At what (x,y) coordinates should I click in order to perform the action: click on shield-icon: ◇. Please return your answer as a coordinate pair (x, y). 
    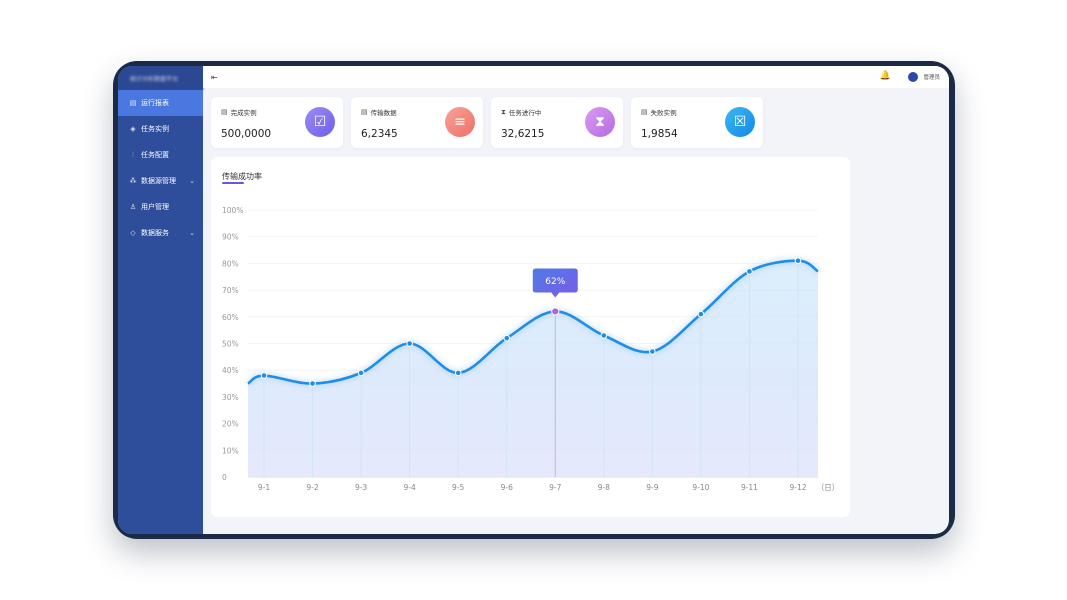
    Looking at the image, I should click on (133, 233).